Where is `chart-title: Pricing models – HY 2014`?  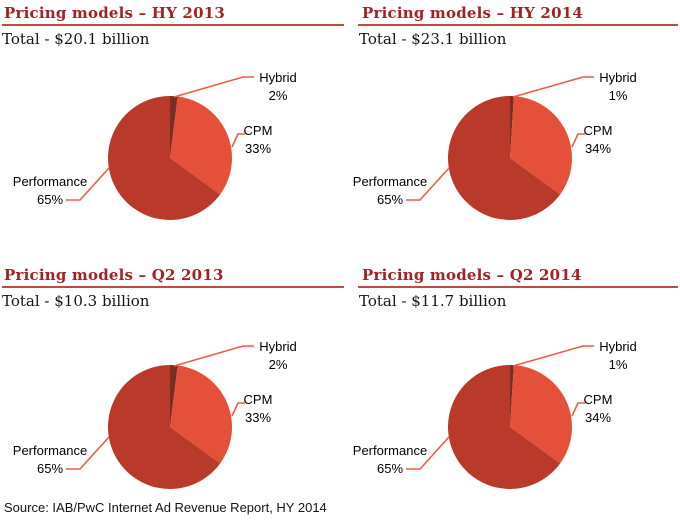 chart-title: Pricing models – HY 2014 is located at coordinates (472, 13).